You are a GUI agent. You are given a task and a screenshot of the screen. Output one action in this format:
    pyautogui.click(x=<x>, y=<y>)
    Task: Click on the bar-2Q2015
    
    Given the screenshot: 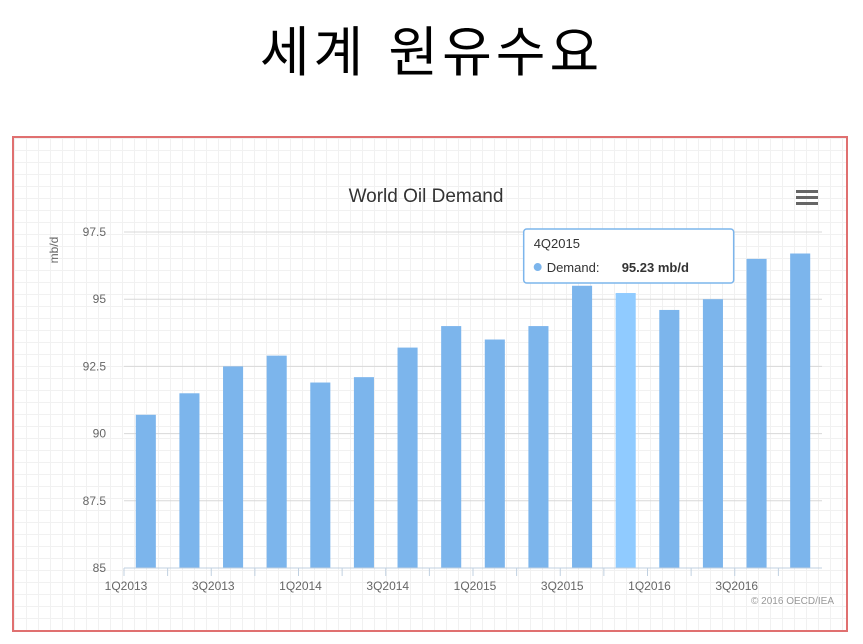 What is the action you would take?
    pyautogui.click(x=538, y=447)
    